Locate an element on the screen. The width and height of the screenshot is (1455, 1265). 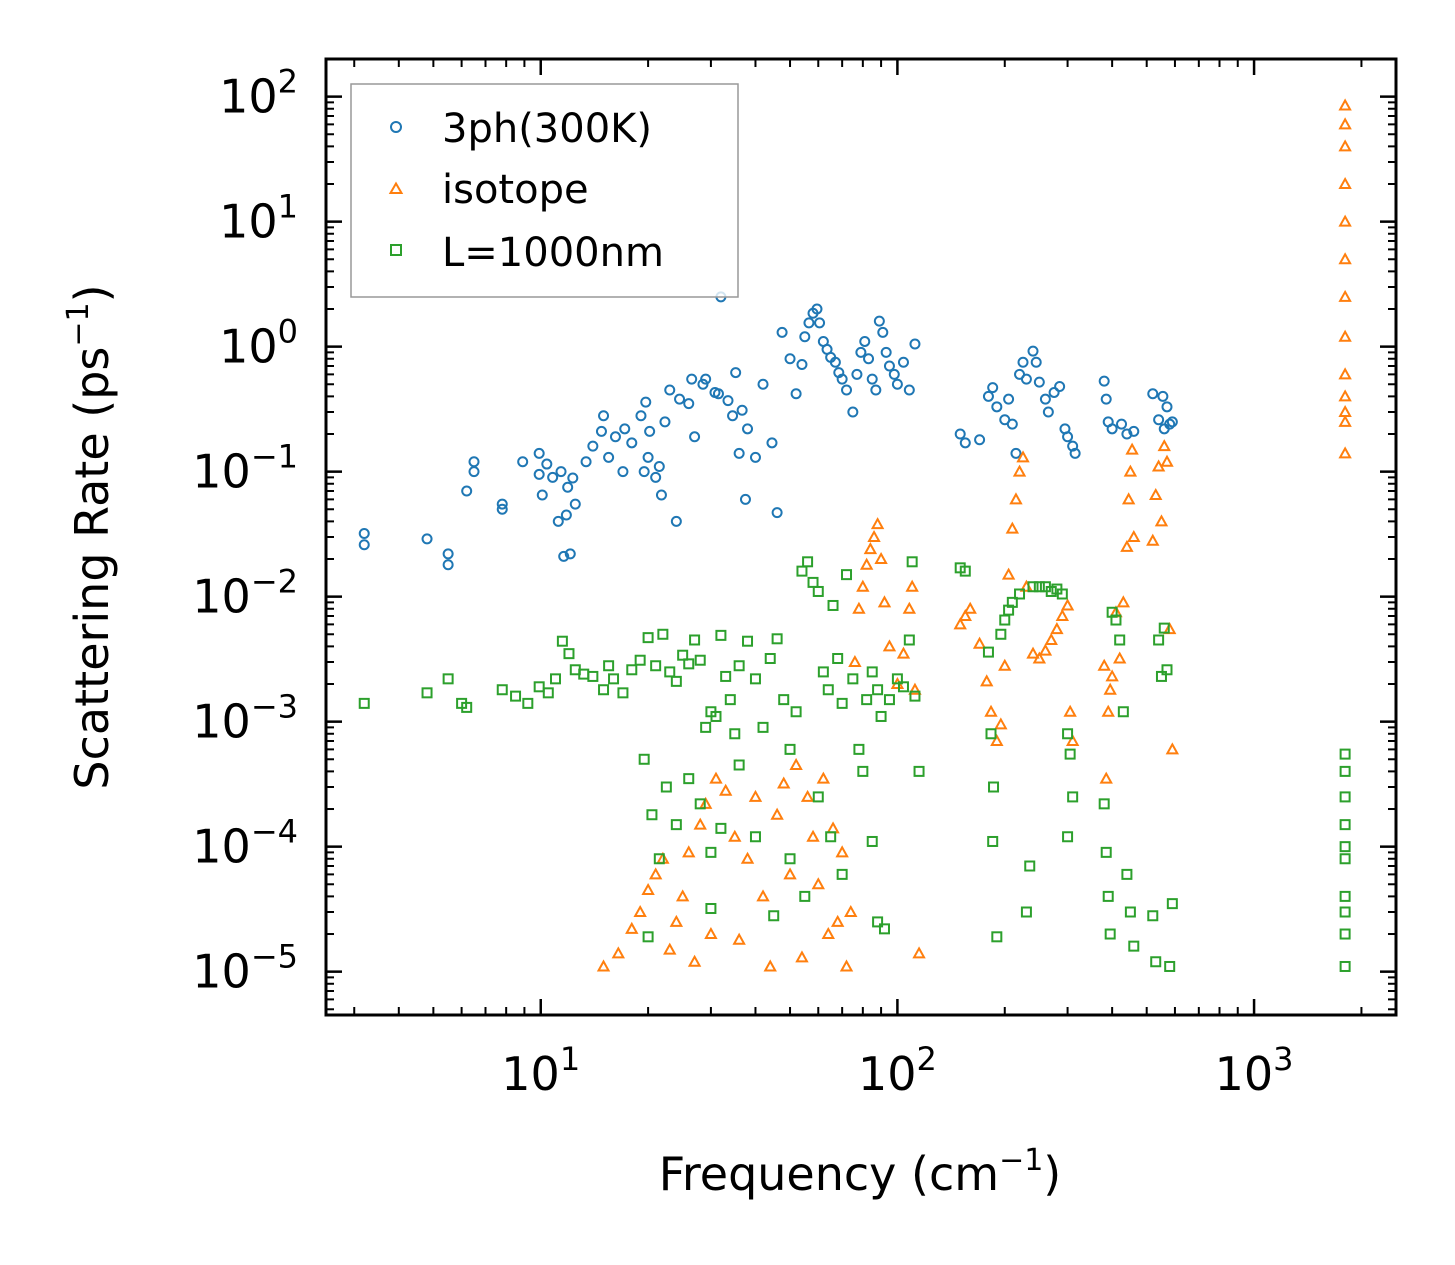
legend: 3ph(300K) isotope L=1000nm is located at coordinates (544, 190).